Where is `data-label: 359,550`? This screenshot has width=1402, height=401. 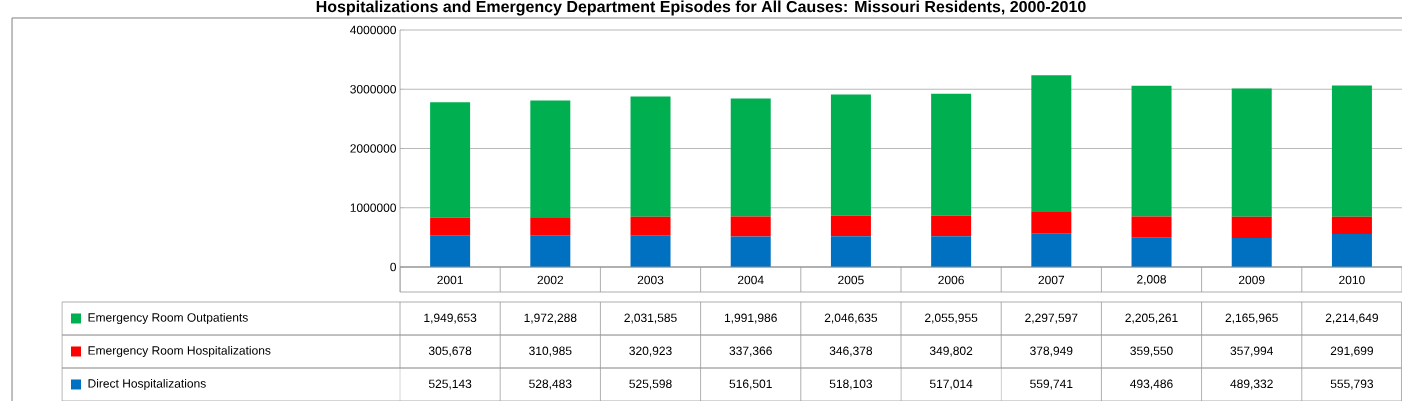 data-label: 359,550 is located at coordinates (1151, 351).